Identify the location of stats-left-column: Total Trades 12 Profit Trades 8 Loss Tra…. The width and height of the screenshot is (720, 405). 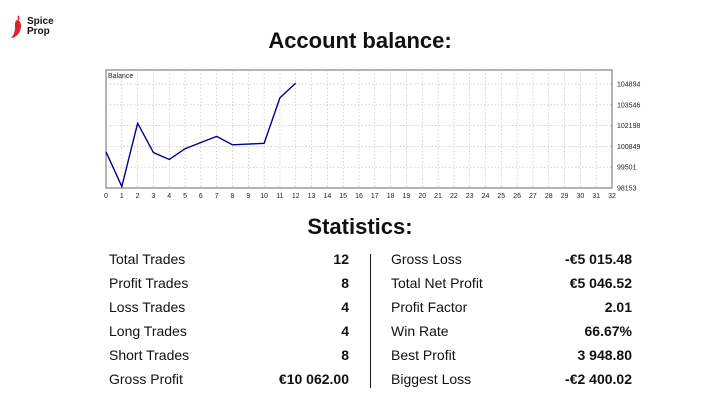
(229, 321).